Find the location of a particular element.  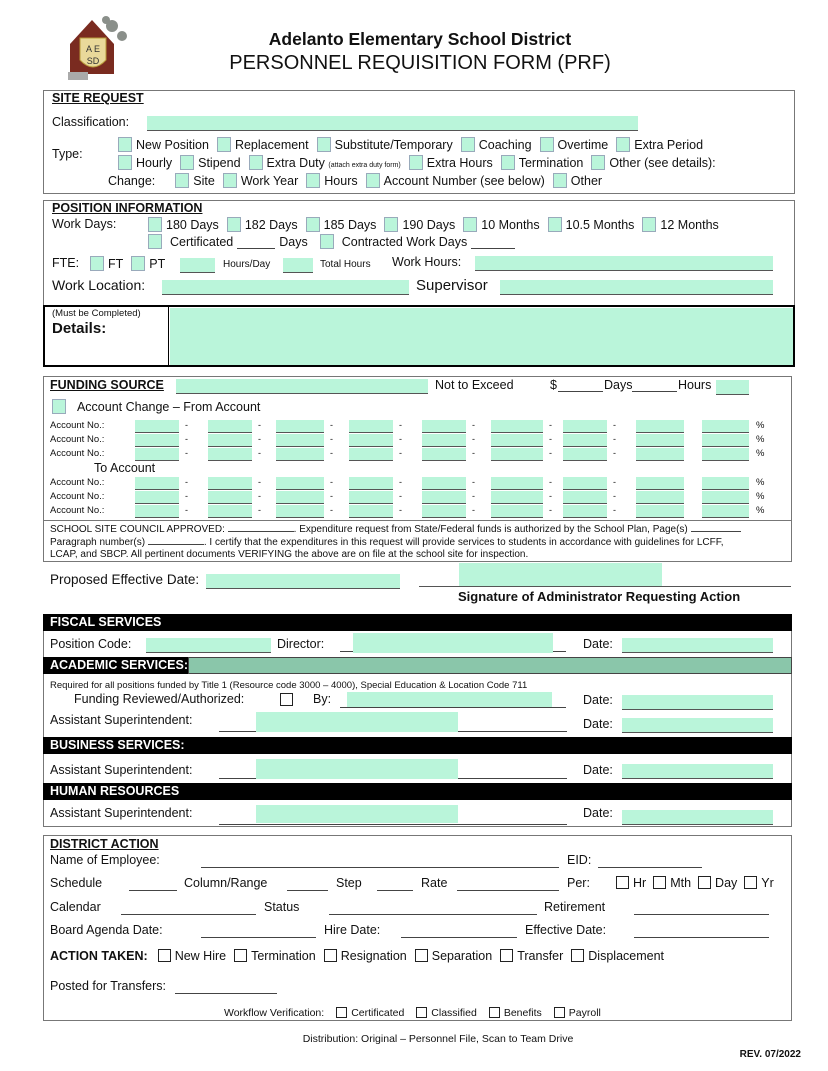

fte-ft: FT is located at coordinates (105, 263).